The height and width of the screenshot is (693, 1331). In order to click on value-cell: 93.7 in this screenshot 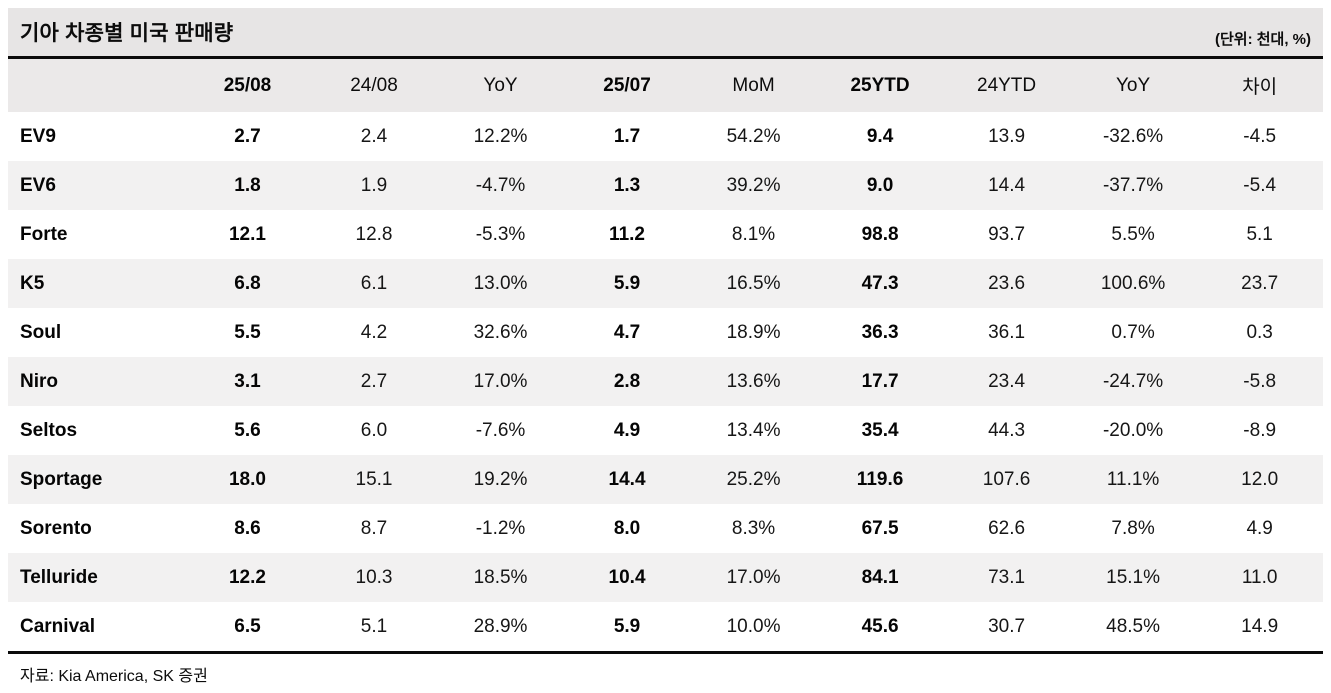, I will do `click(1007, 234)`.